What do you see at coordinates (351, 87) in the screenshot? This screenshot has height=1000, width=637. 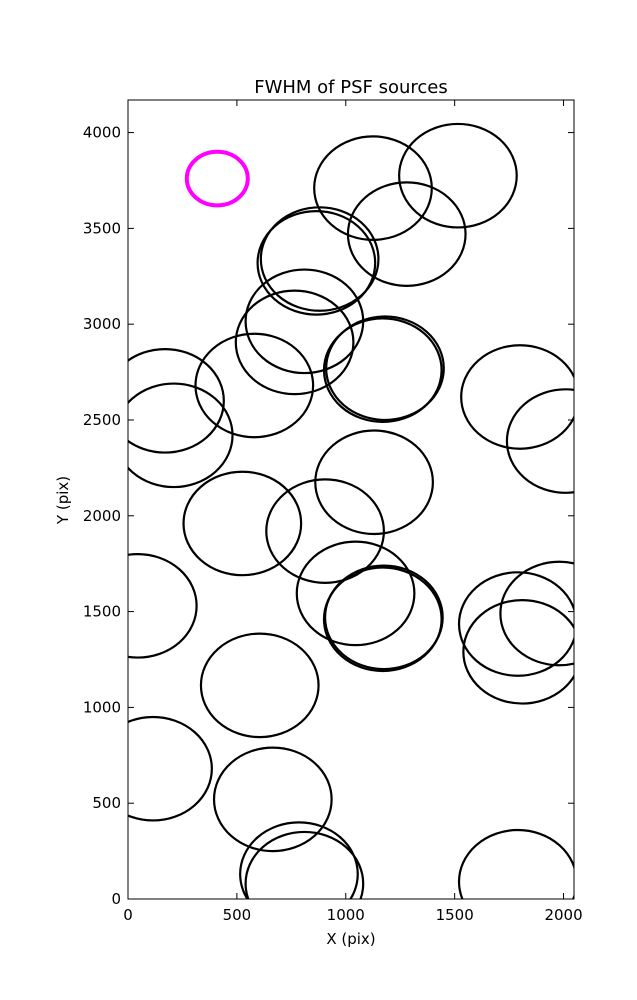 I see `chart-title: FWHM of PSF sources` at bounding box center [351, 87].